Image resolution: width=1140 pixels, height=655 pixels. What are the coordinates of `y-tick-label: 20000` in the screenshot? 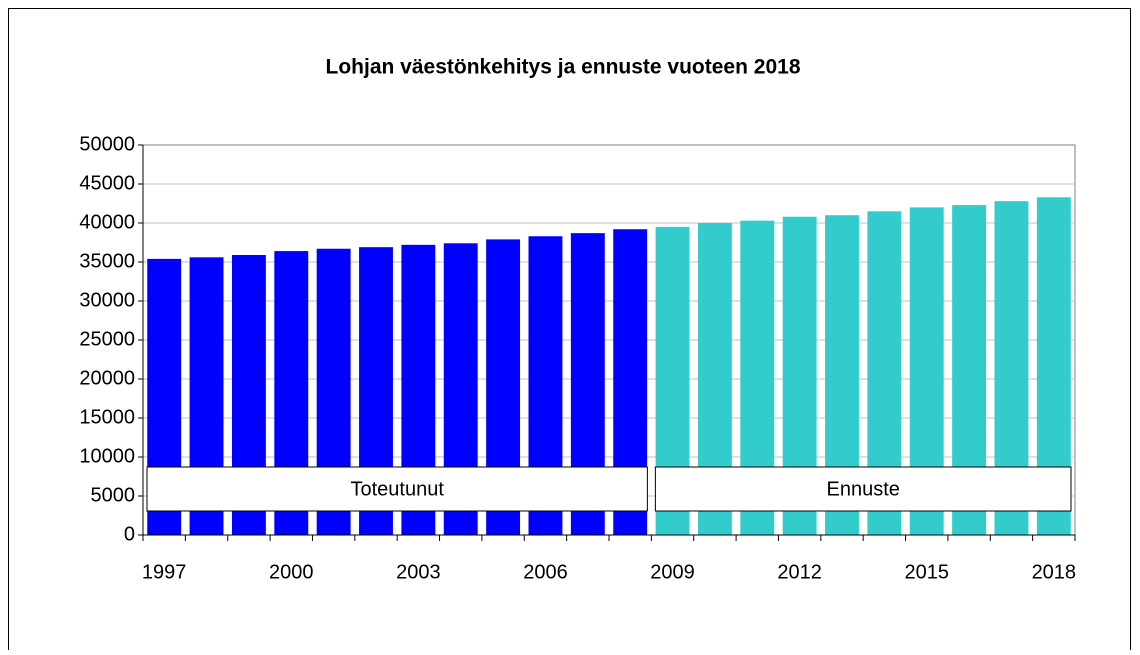 It's located at (107, 378).